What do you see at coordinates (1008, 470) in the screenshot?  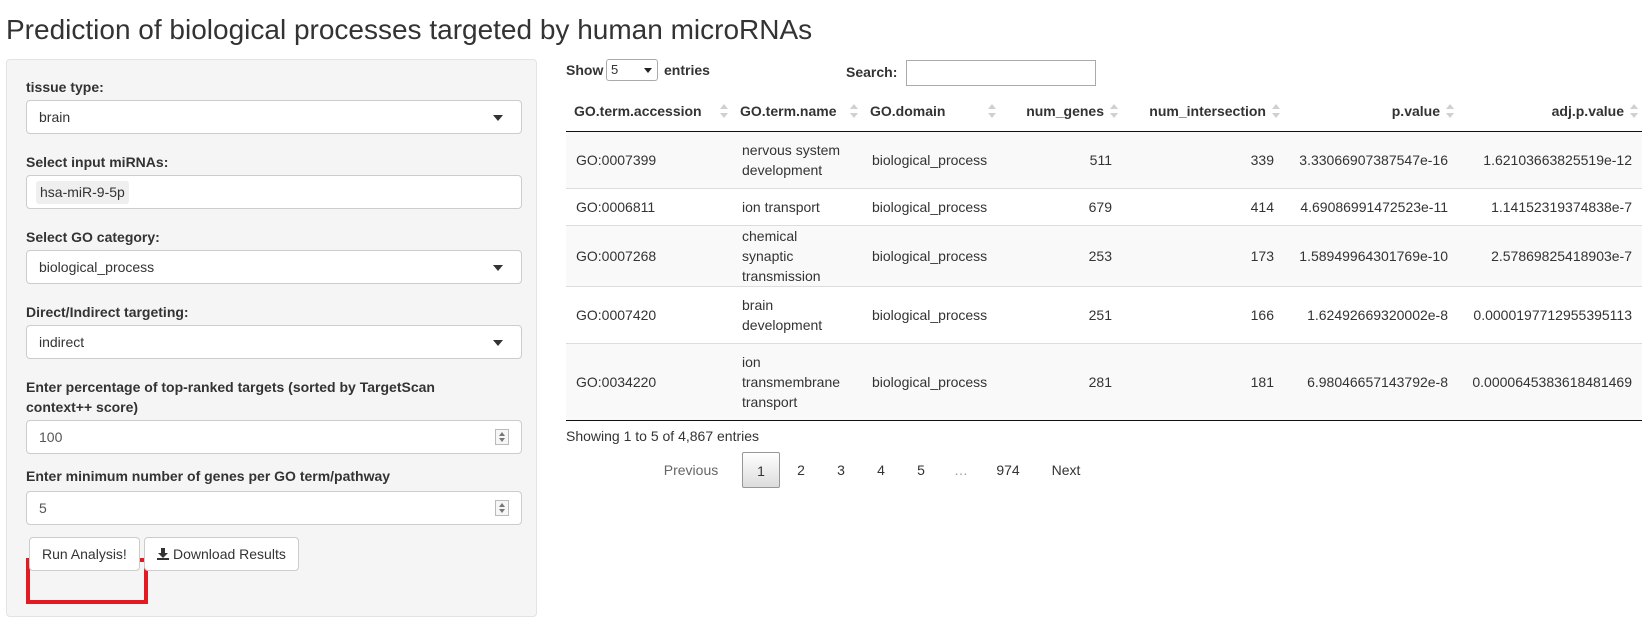 I see `page-button-974: 974` at bounding box center [1008, 470].